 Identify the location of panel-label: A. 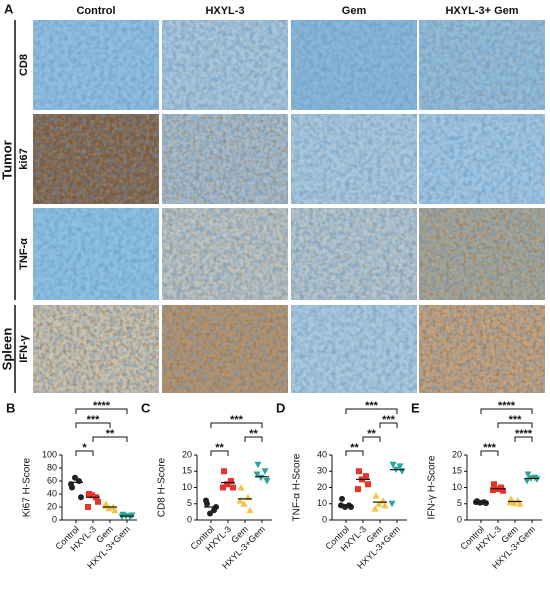
(9, 8).